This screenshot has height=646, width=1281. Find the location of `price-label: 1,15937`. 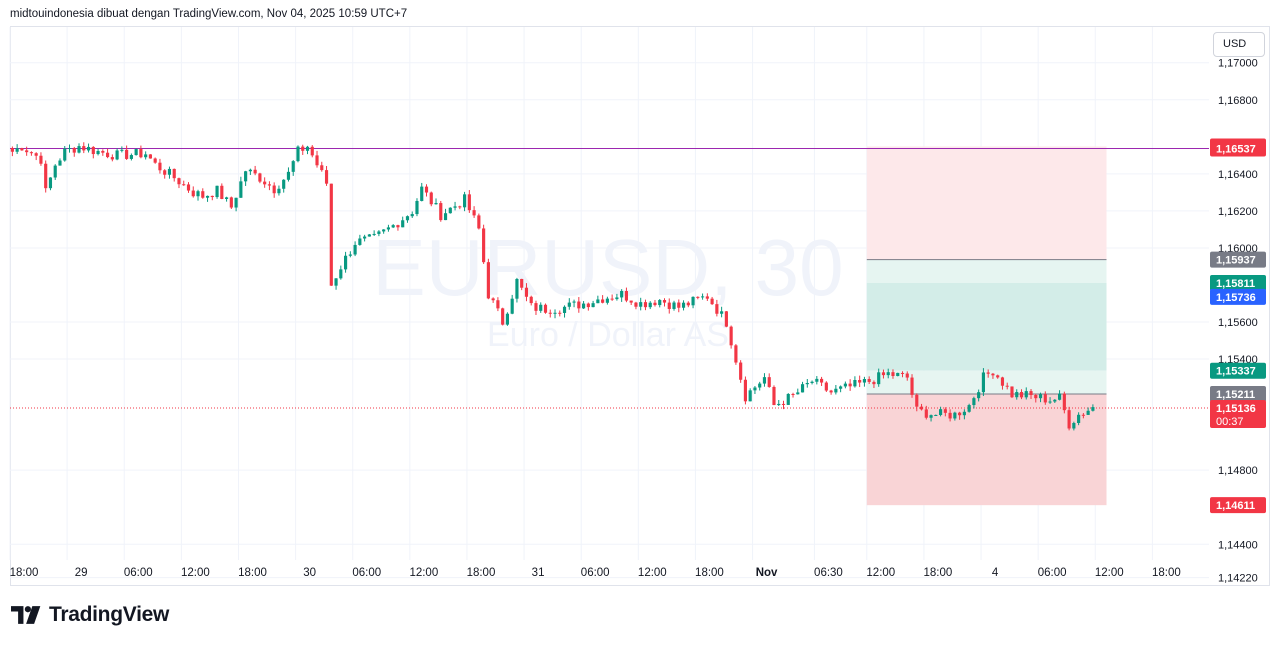

price-label: 1,15937 is located at coordinates (1238, 259).